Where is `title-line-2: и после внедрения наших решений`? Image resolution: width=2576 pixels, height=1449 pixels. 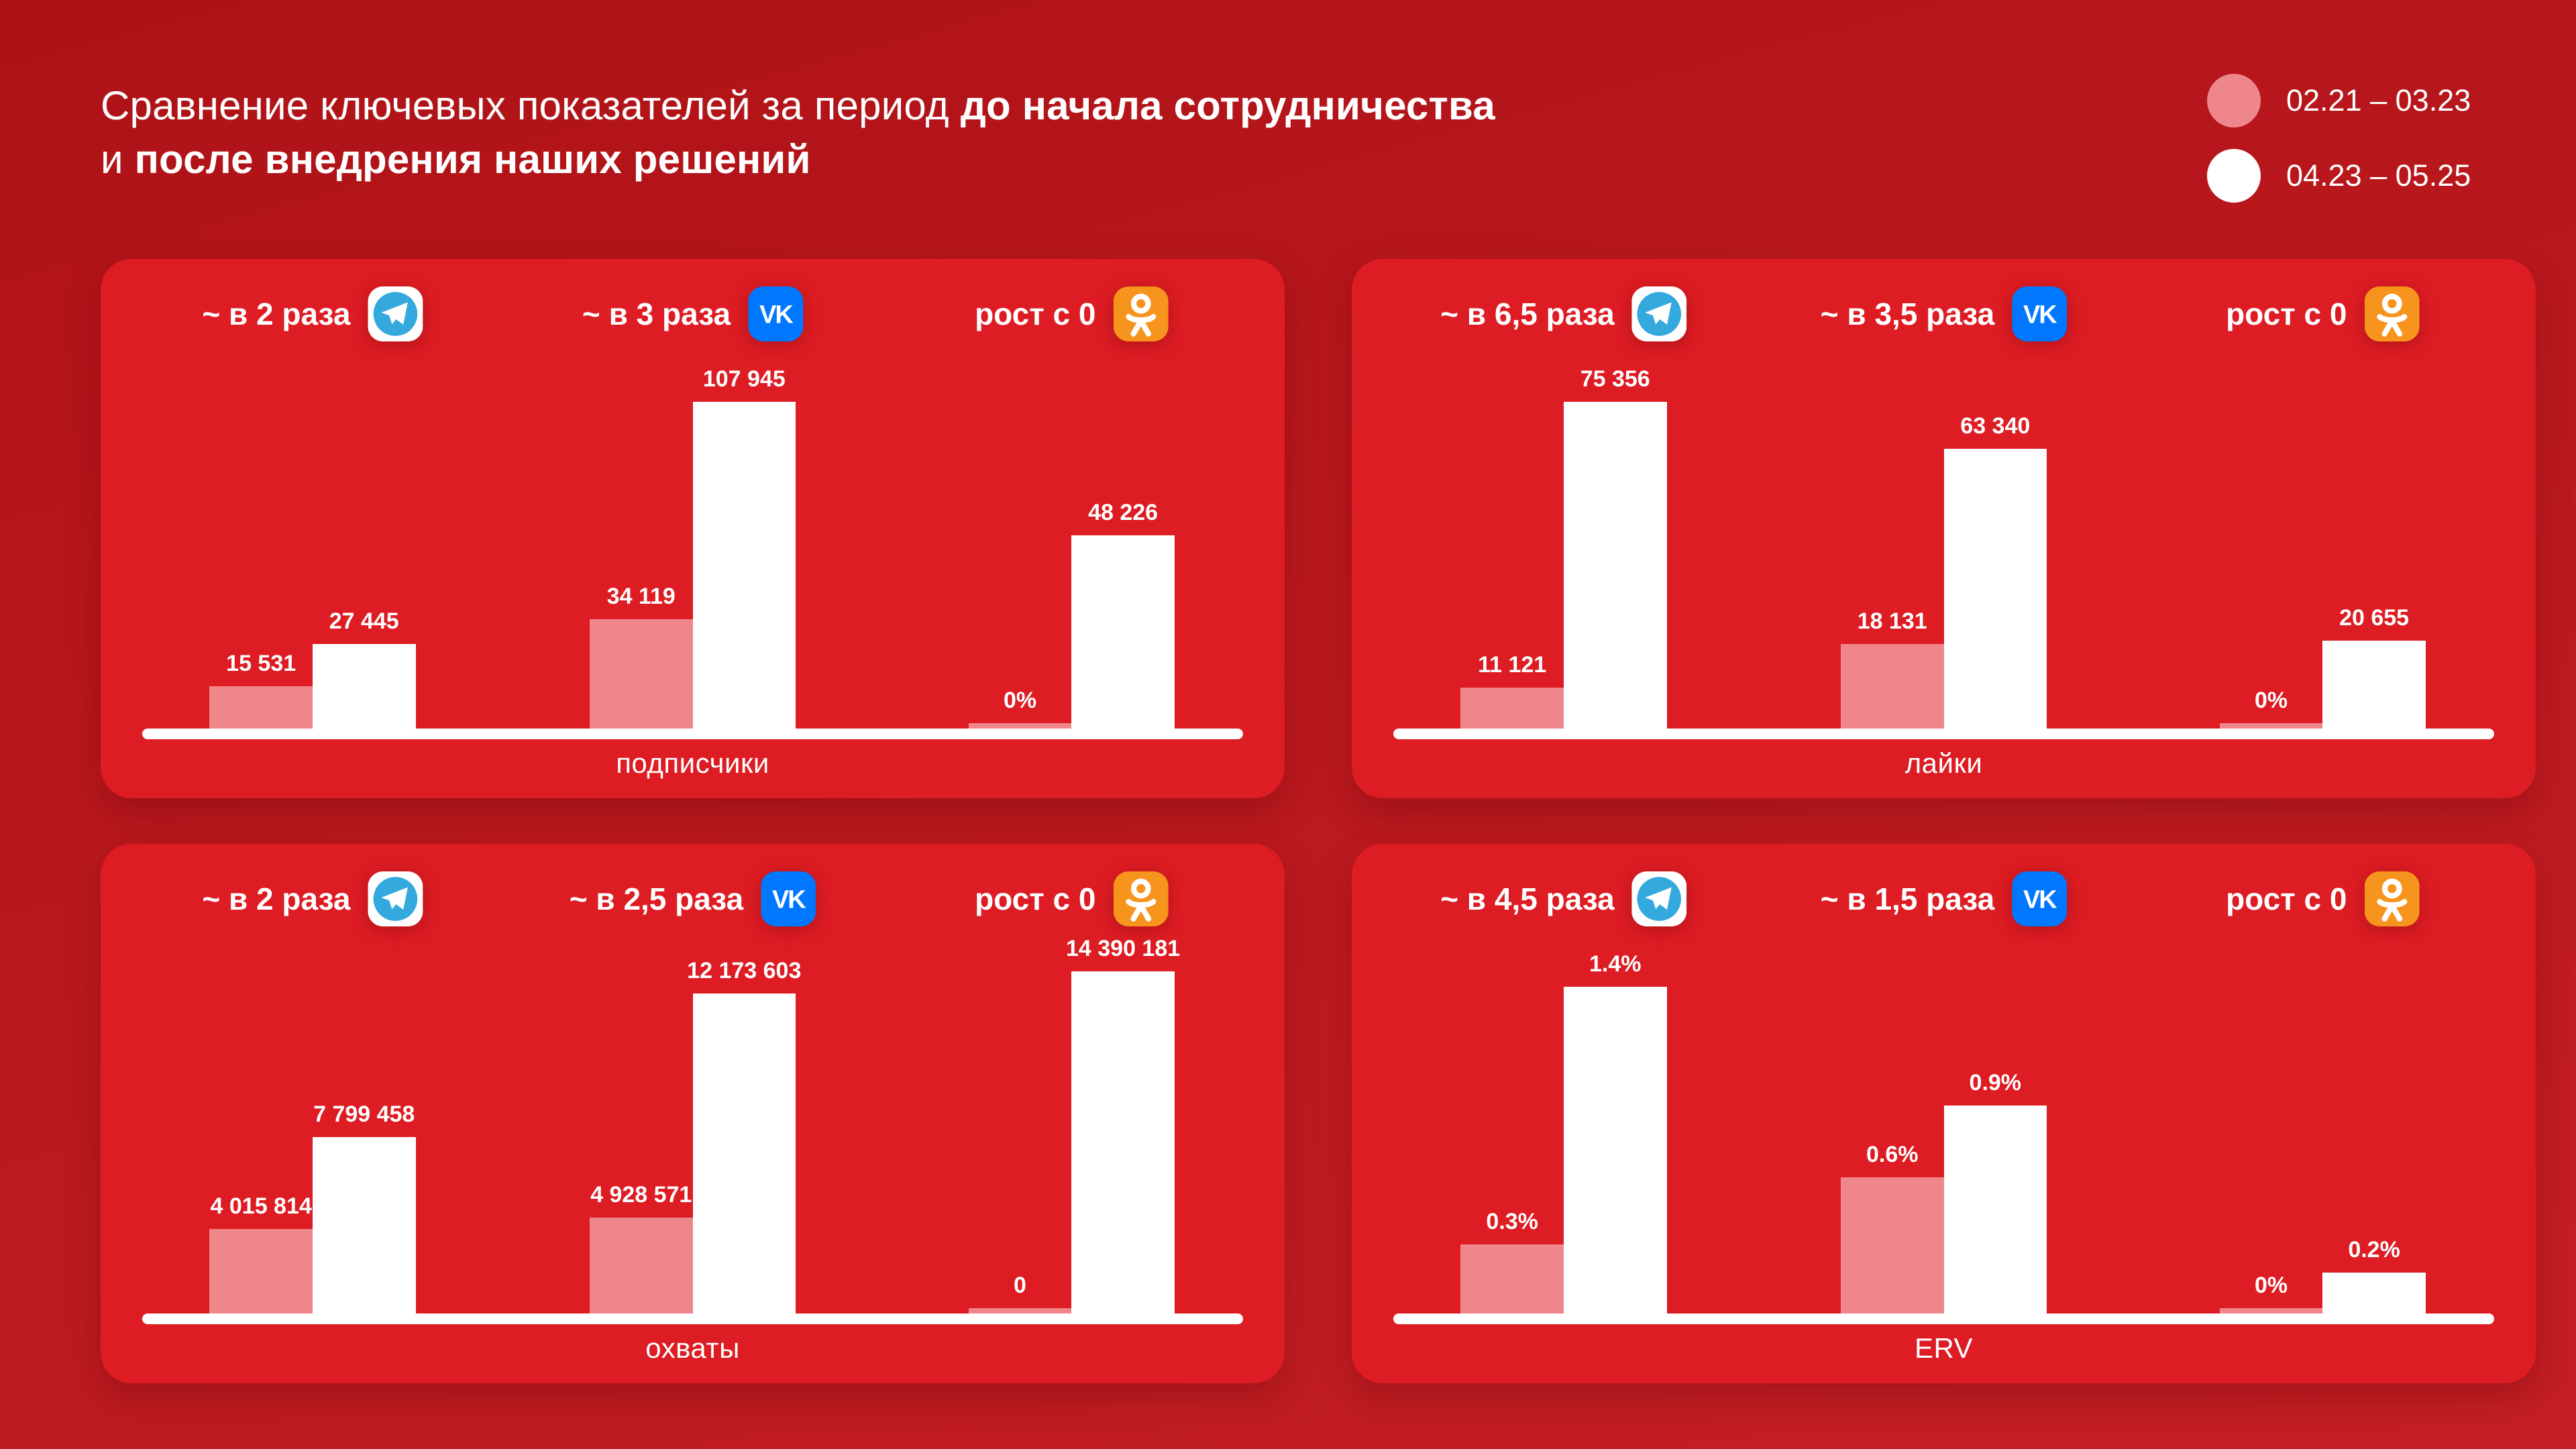
title-line-2: и после внедрения наших решений is located at coordinates (456, 159).